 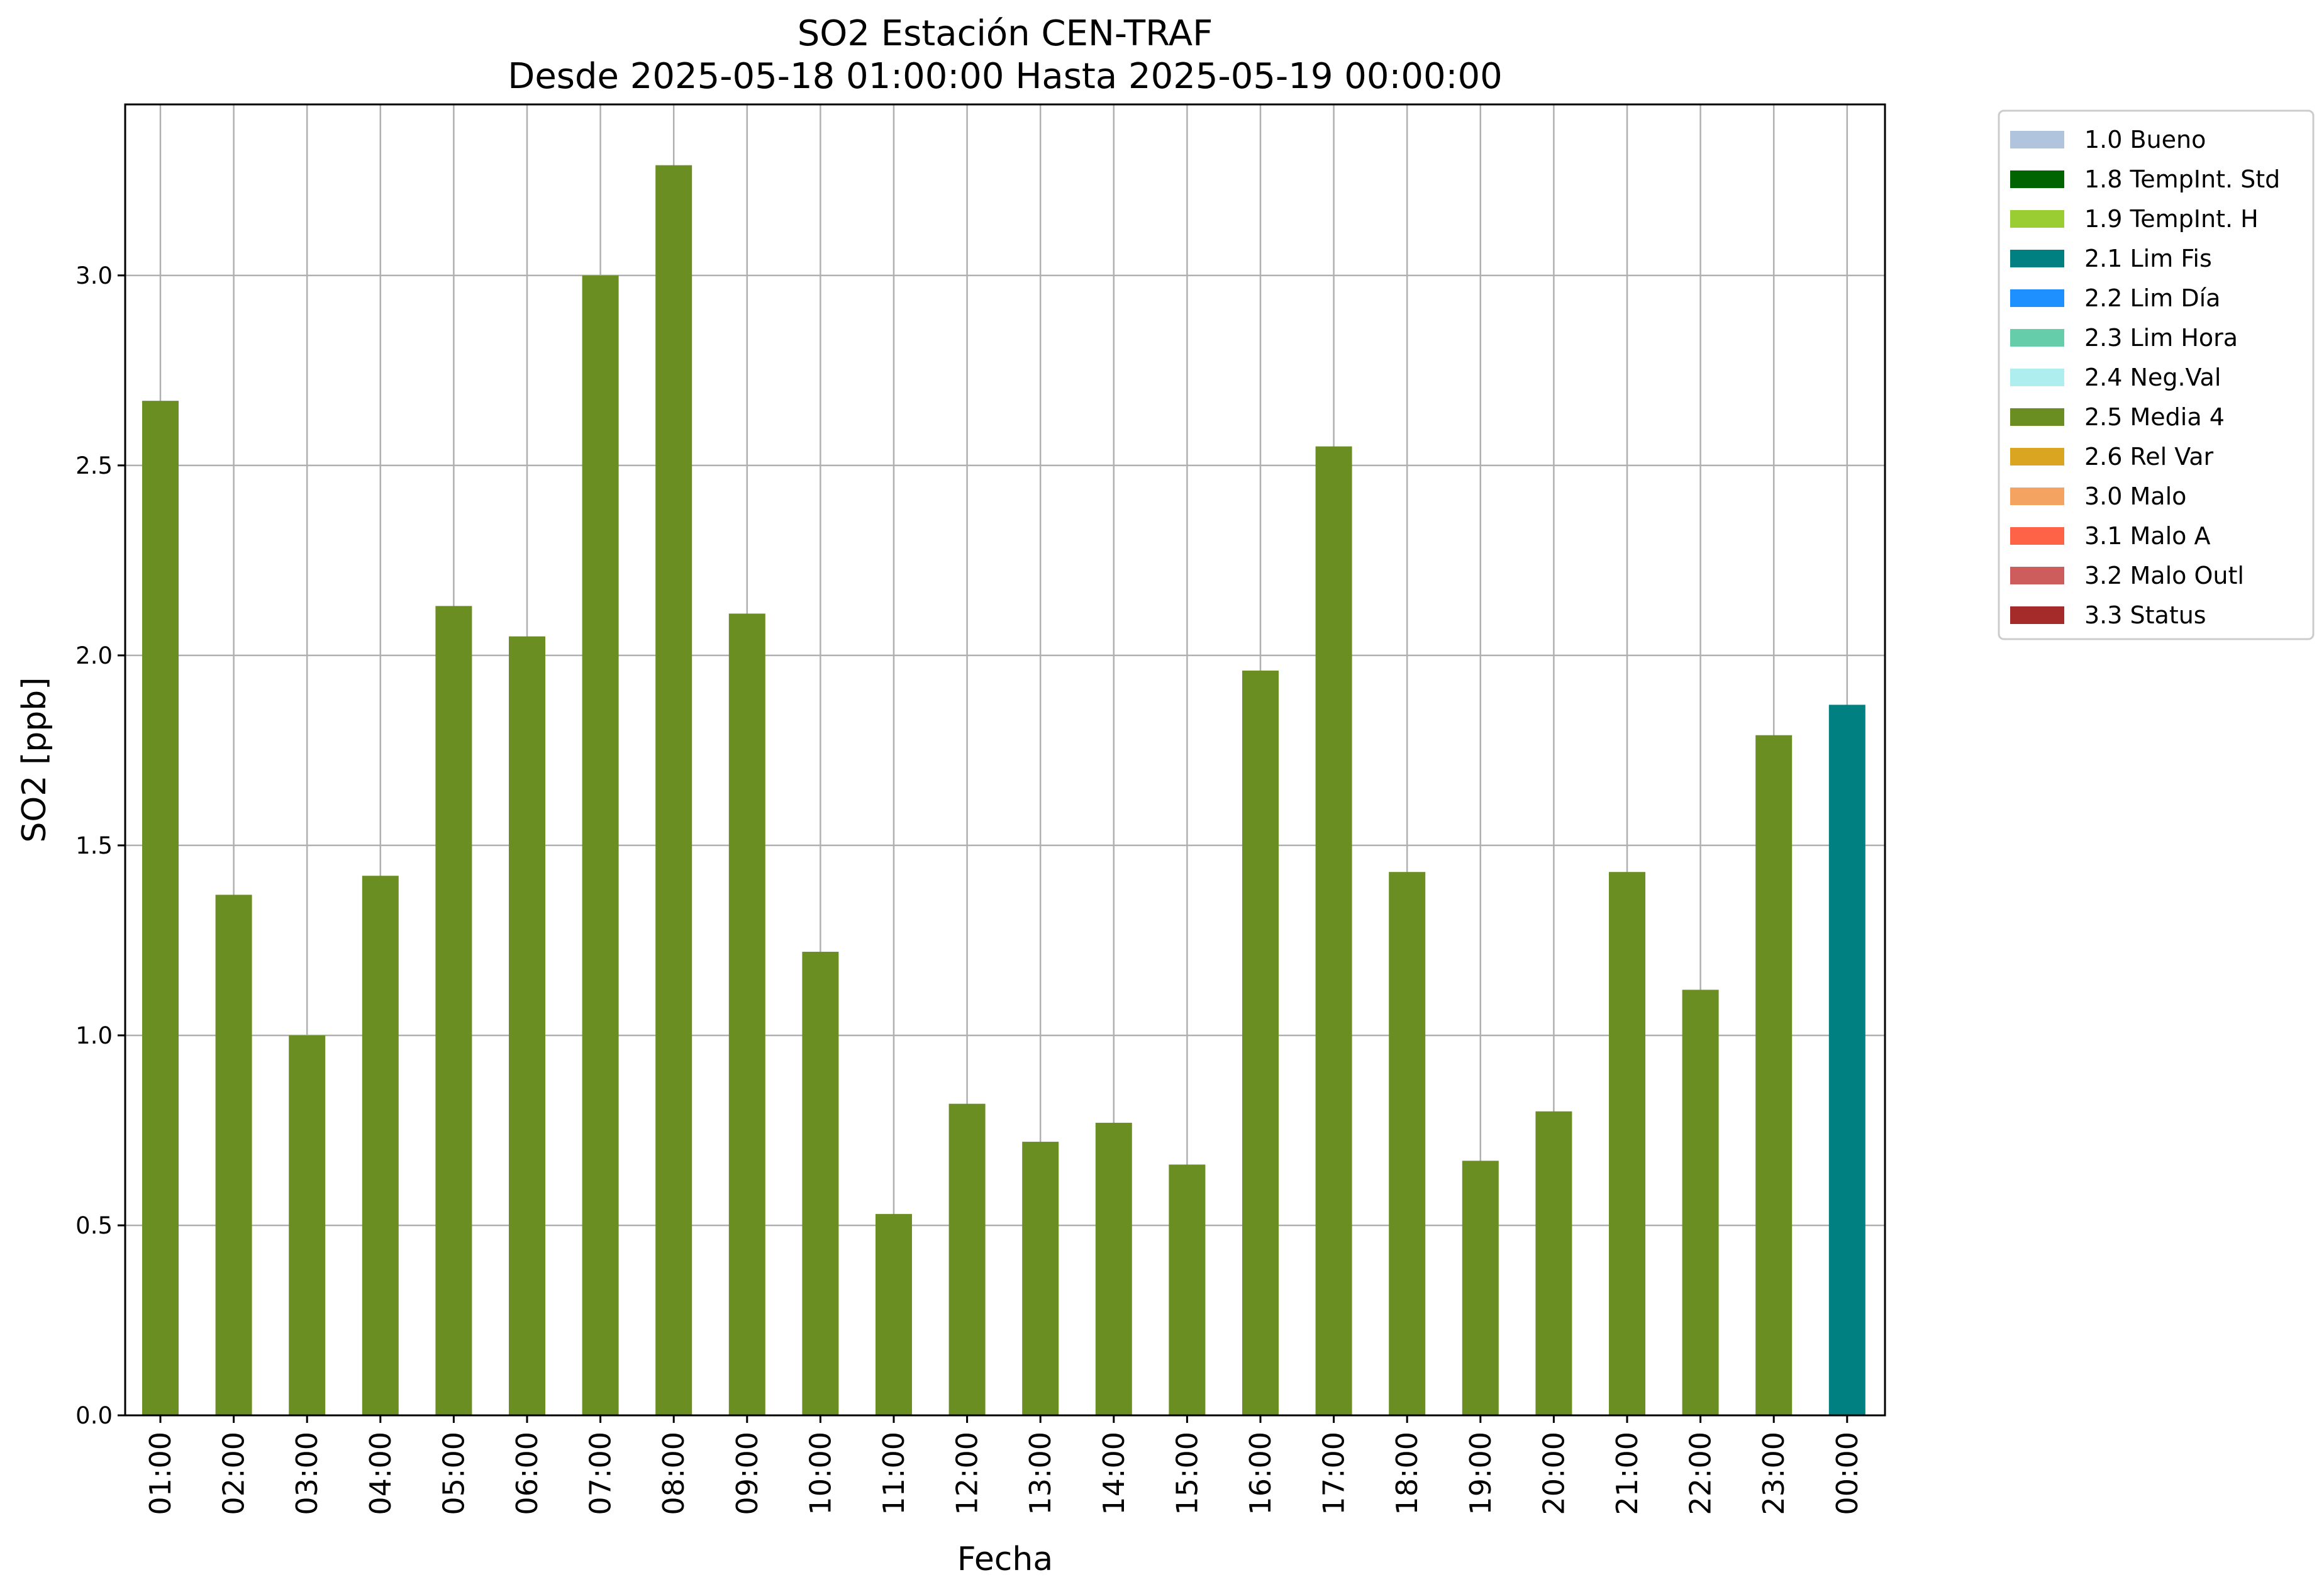 What do you see at coordinates (1481, 1473) in the screenshot?
I see `x-tick-label: 19:00` at bounding box center [1481, 1473].